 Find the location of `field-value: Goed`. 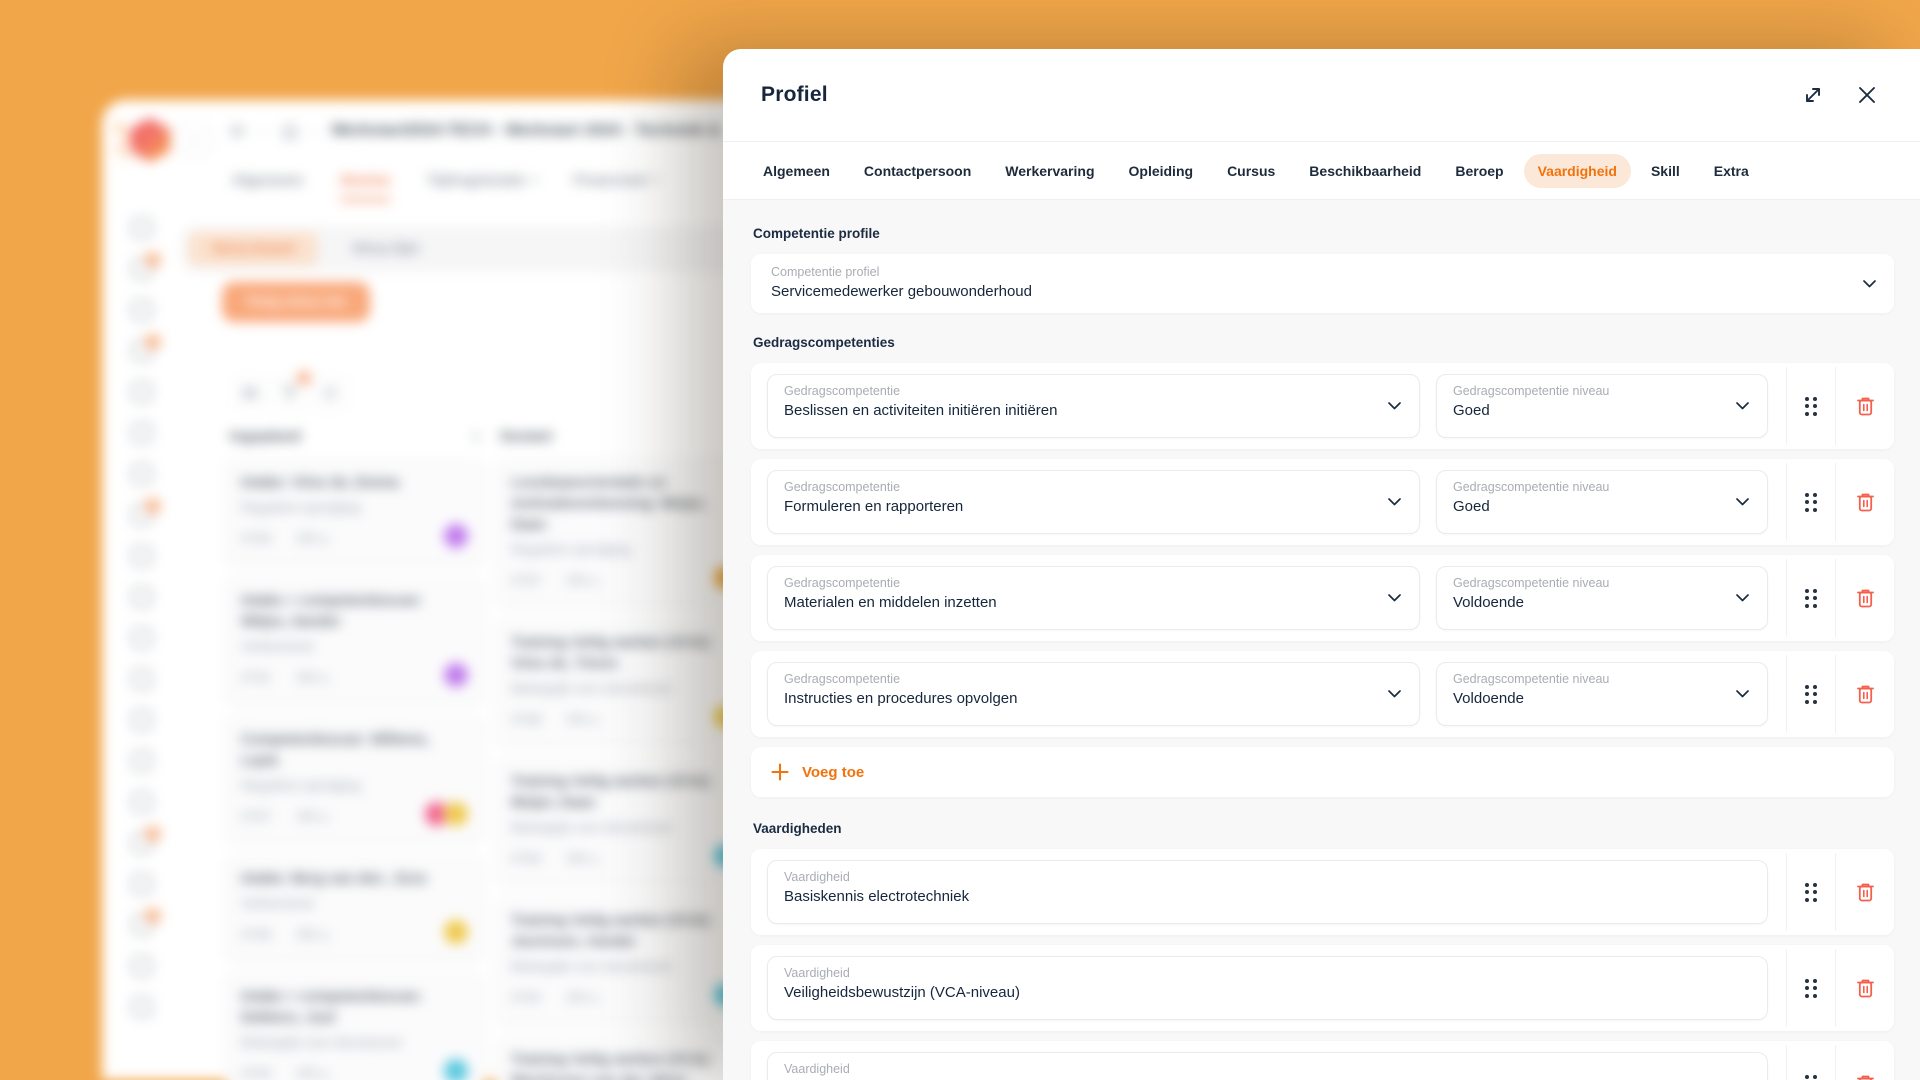

field-value: Goed is located at coordinates (1471, 410).